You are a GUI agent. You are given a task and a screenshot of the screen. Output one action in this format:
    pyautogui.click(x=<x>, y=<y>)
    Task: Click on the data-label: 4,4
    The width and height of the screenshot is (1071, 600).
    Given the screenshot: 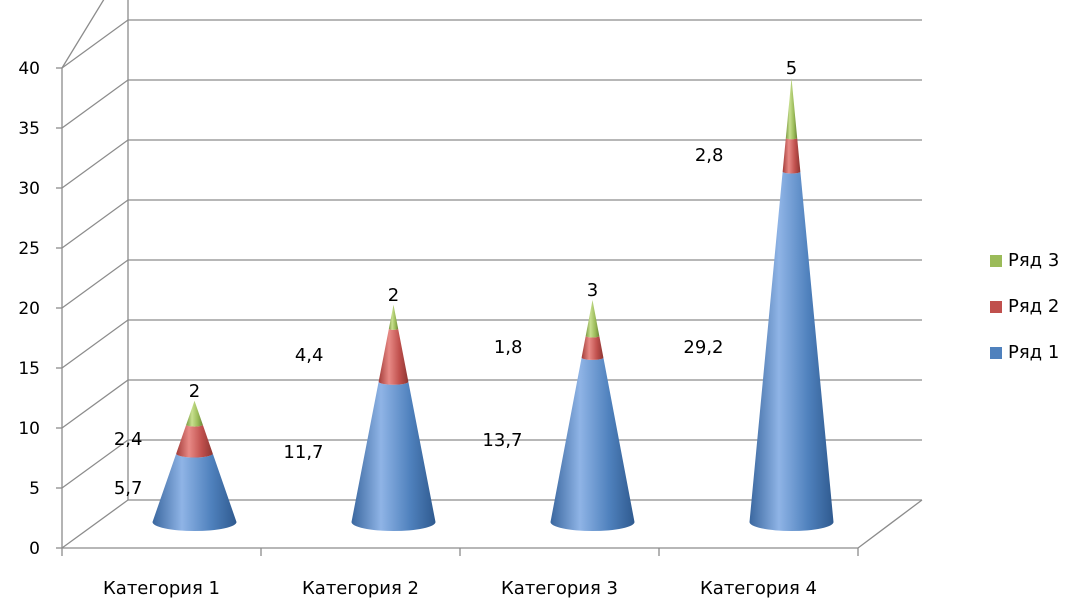 What is the action you would take?
    pyautogui.click(x=309, y=355)
    